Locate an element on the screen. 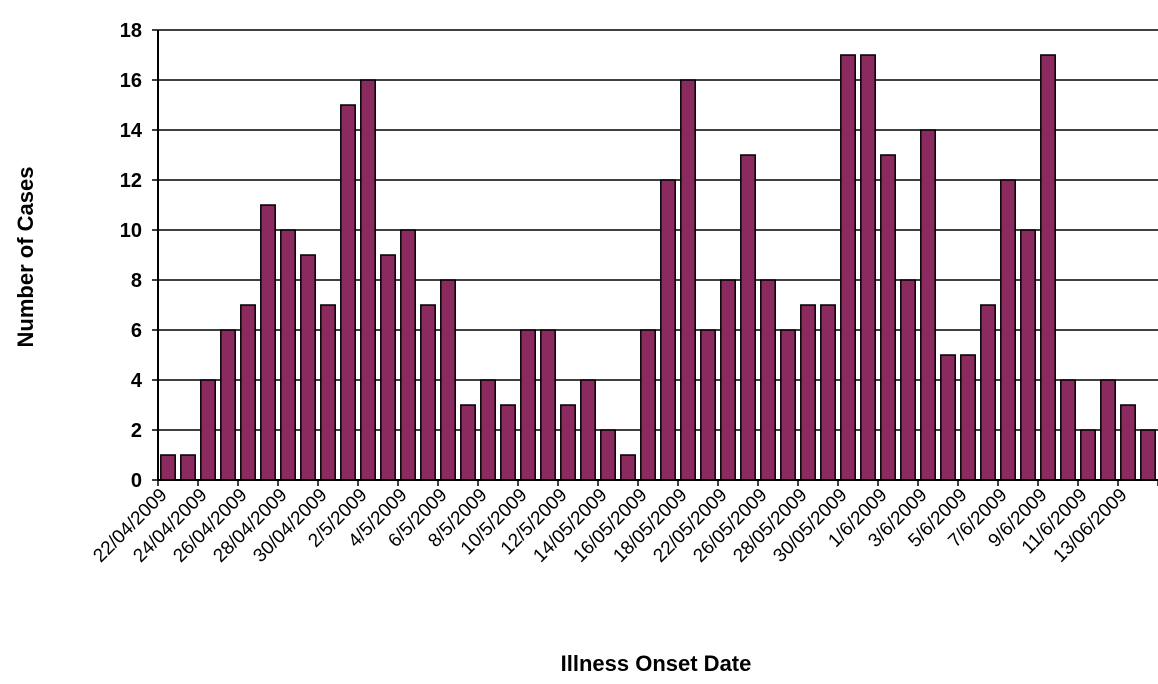 This screenshot has width=1158, height=684. y-tick-label: 2 is located at coordinates (136, 431).